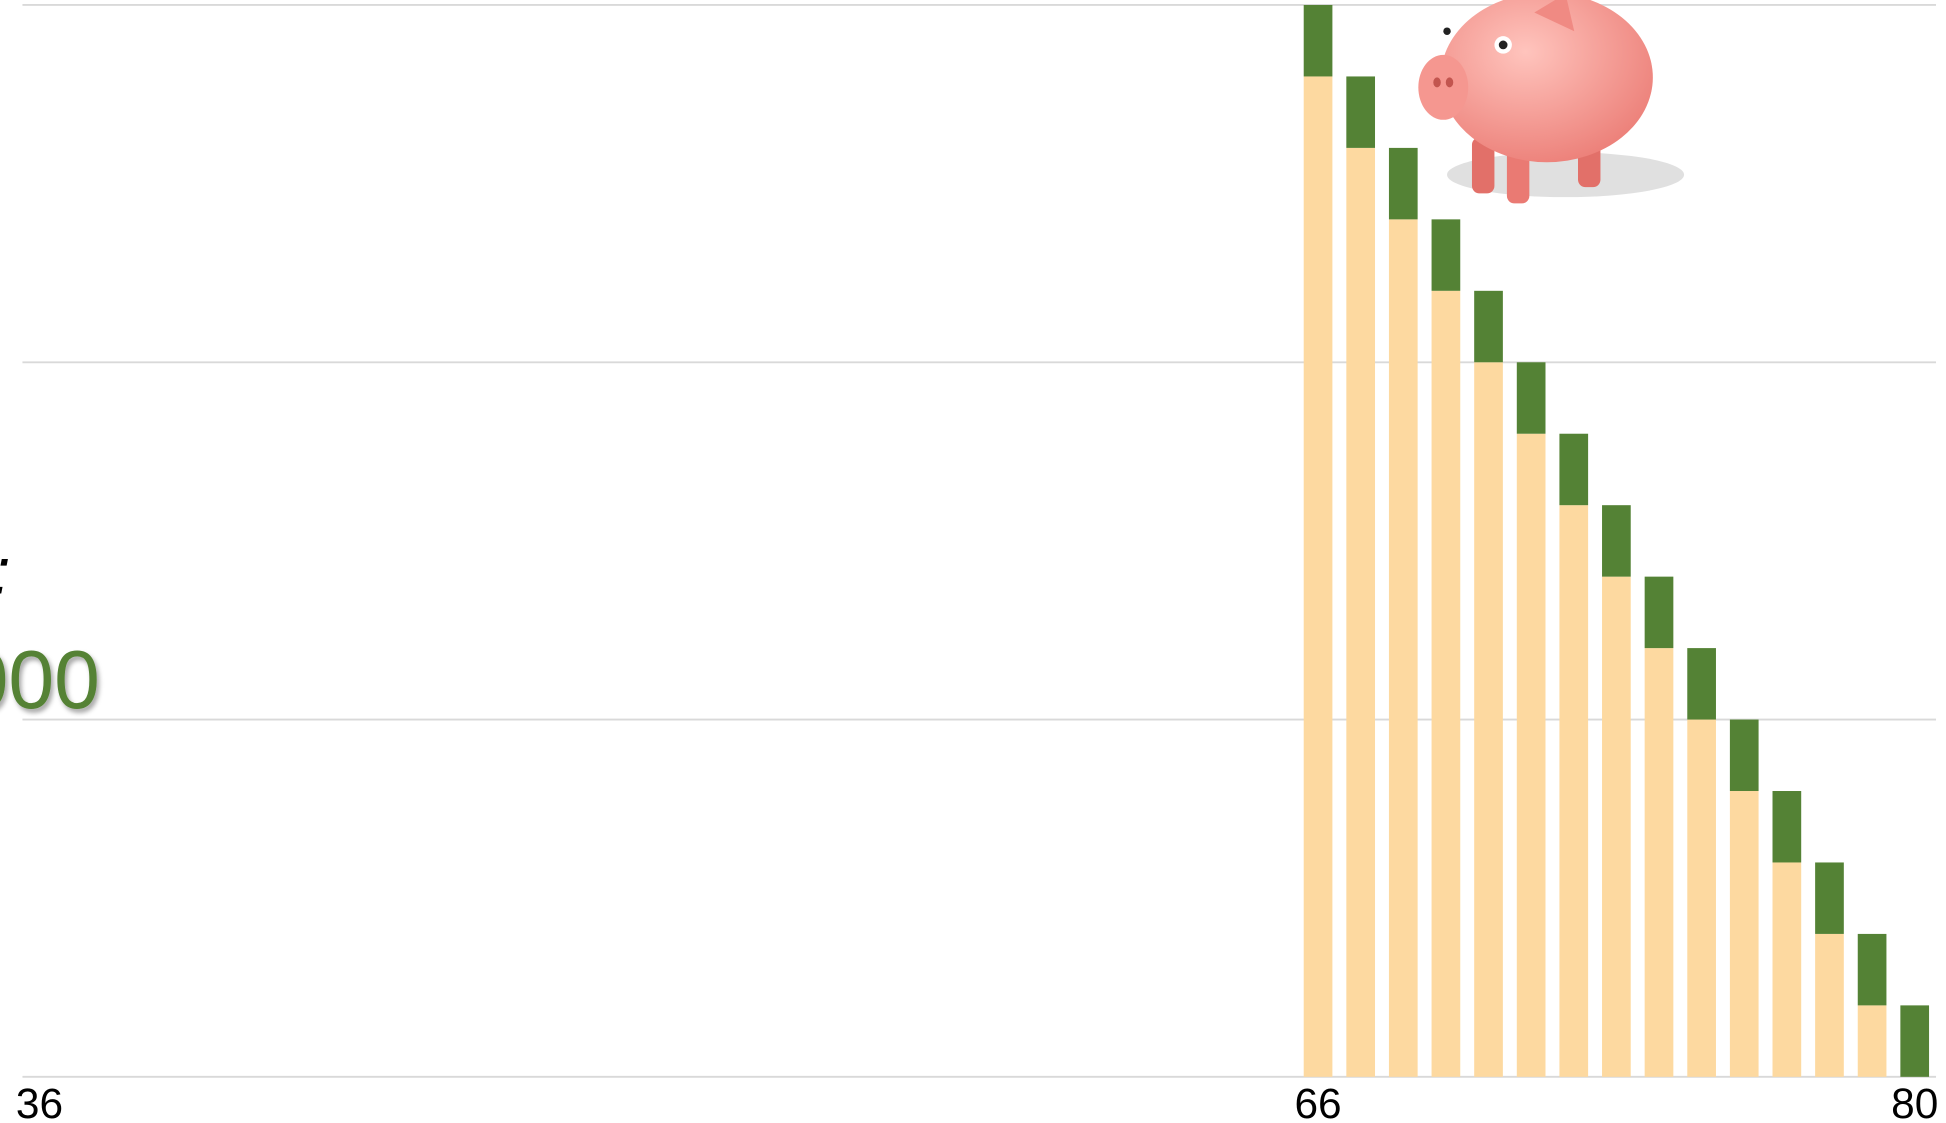 The width and height of the screenshot is (1946, 1123). I want to click on annotation: :, so click(5, 571).